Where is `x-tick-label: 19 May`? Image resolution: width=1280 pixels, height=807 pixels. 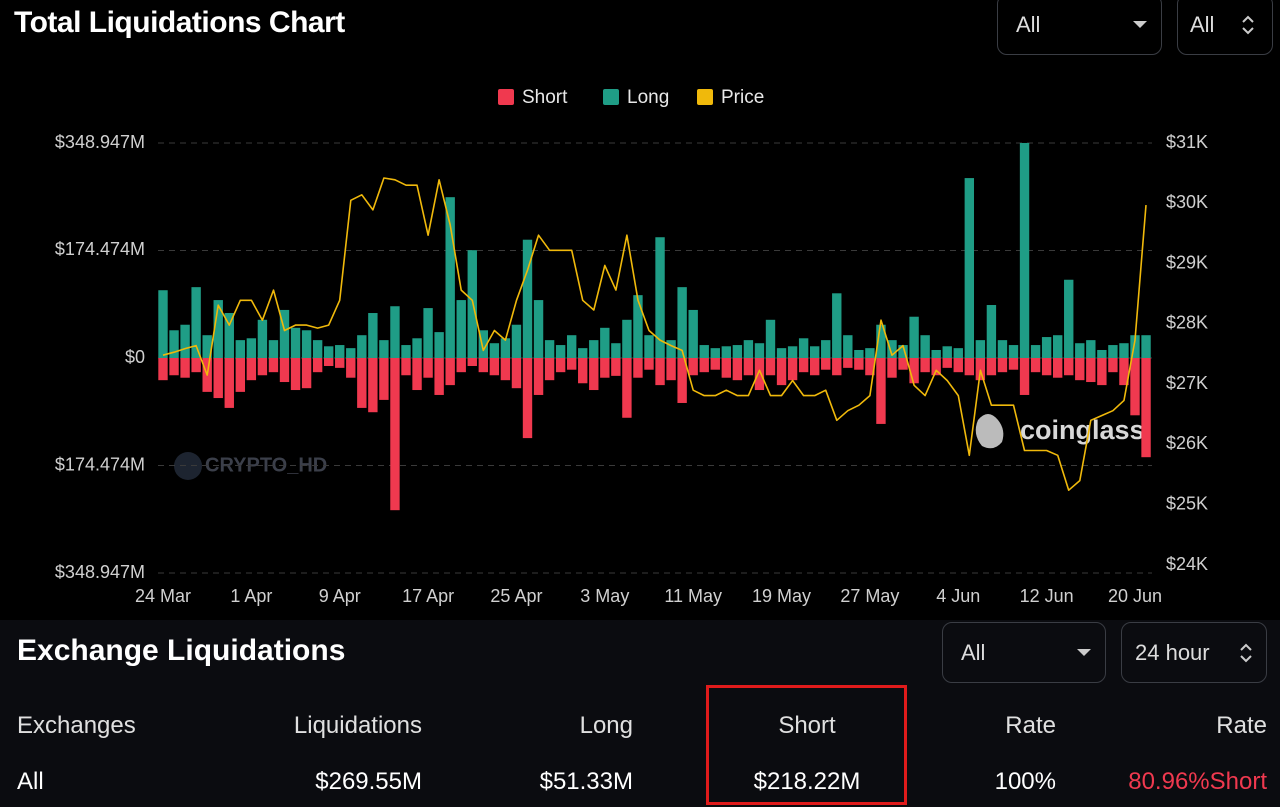 x-tick-label: 19 May is located at coordinates (781, 596).